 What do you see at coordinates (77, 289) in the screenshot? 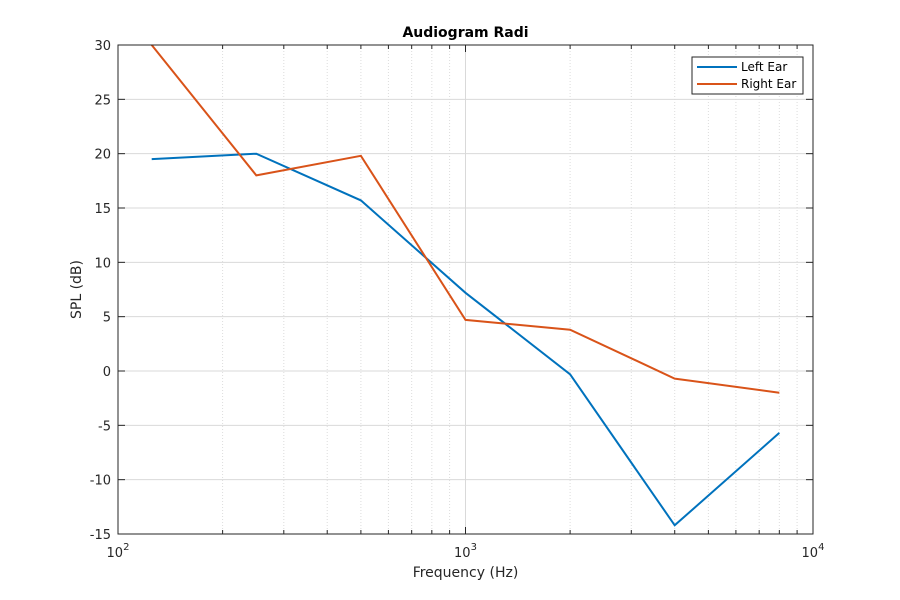
I see `y-axis-label: SPL (dB)` at bounding box center [77, 289].